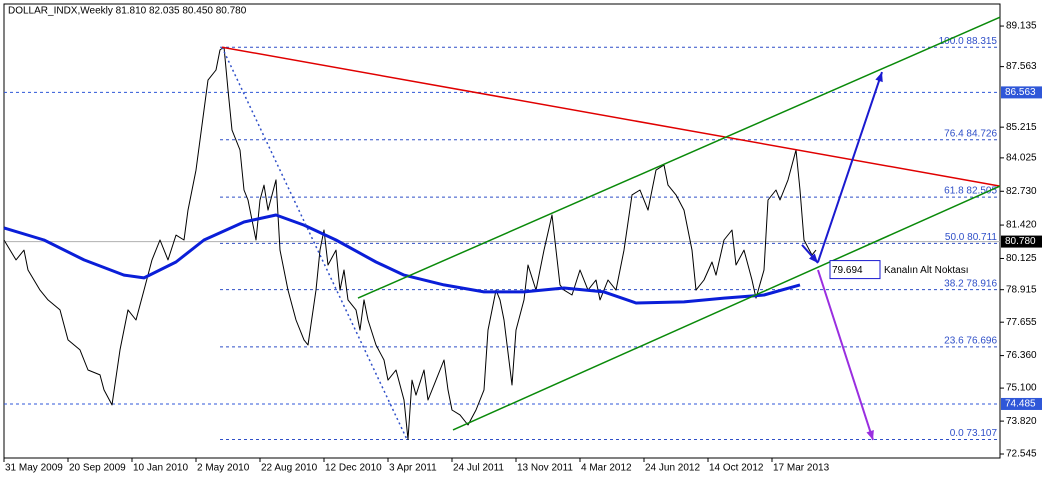  Describe the element at coordinates (1021, 127) in the screenshot. I see `y-tick-label: 85.215` at that location.